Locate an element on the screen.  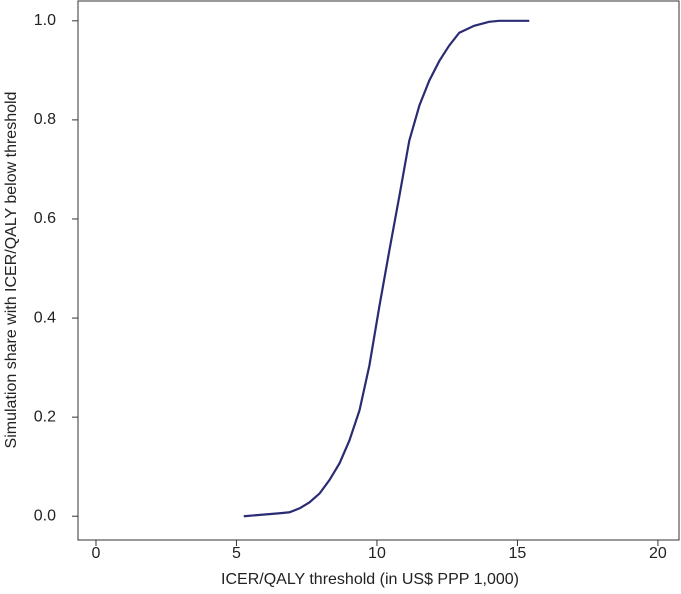
y-tick-label: 0.8 is located at coordinates (45, 119).